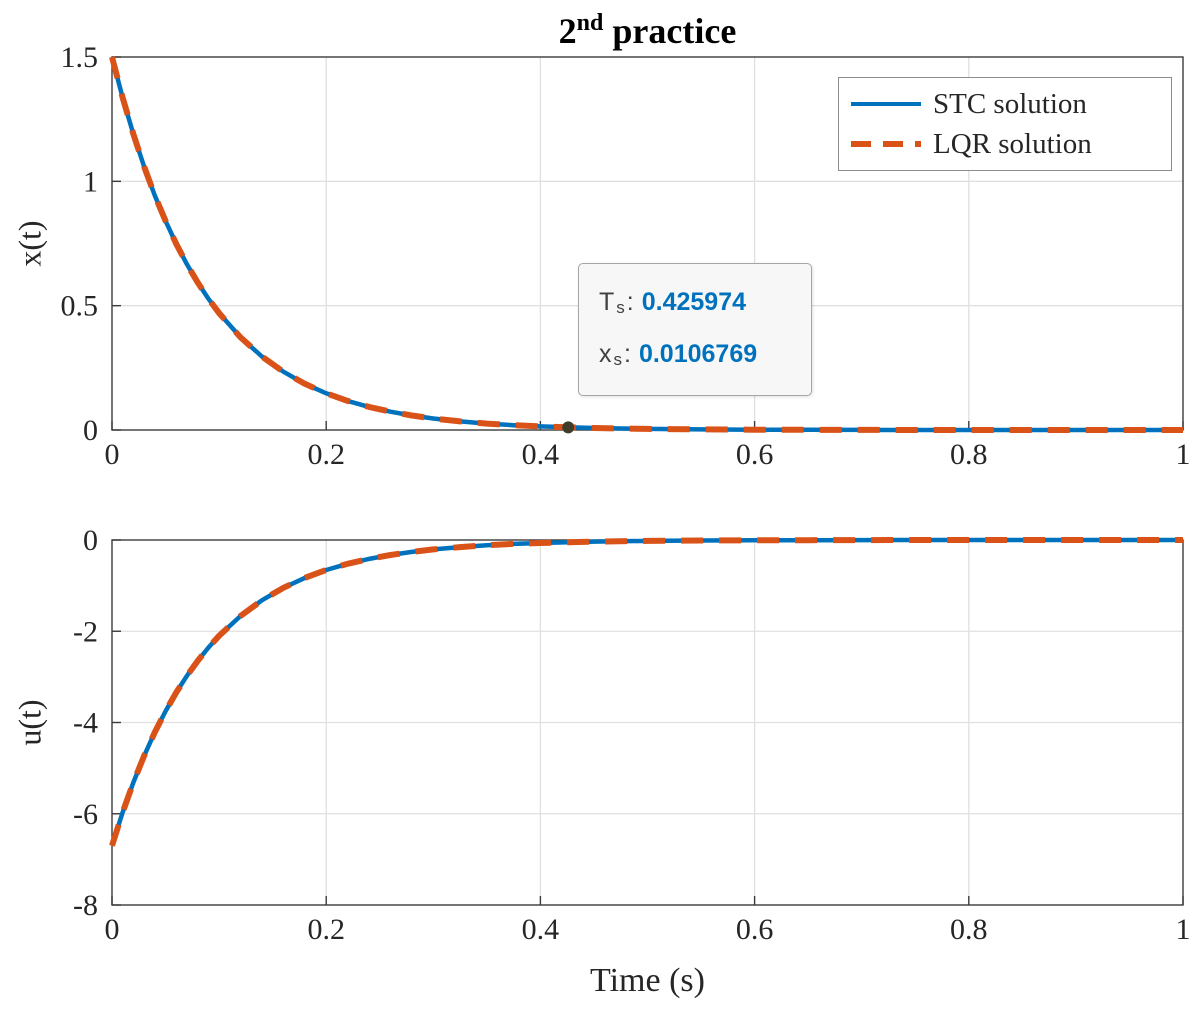  What do you see at coordinates (620, 307) in the screenshot?
I see `datatip-ts-sub: s` at bounding box center [620, 307].